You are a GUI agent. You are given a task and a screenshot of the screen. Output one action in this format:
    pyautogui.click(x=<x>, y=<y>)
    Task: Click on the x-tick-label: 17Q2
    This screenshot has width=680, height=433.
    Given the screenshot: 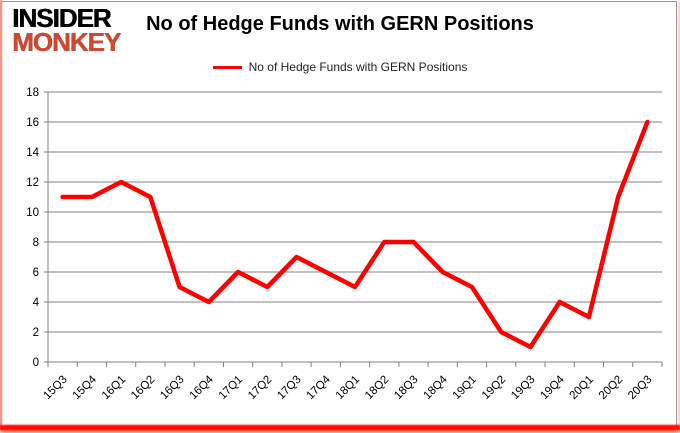 What is the action you would take?
    pyautogui.click(x=260, y=388)
    